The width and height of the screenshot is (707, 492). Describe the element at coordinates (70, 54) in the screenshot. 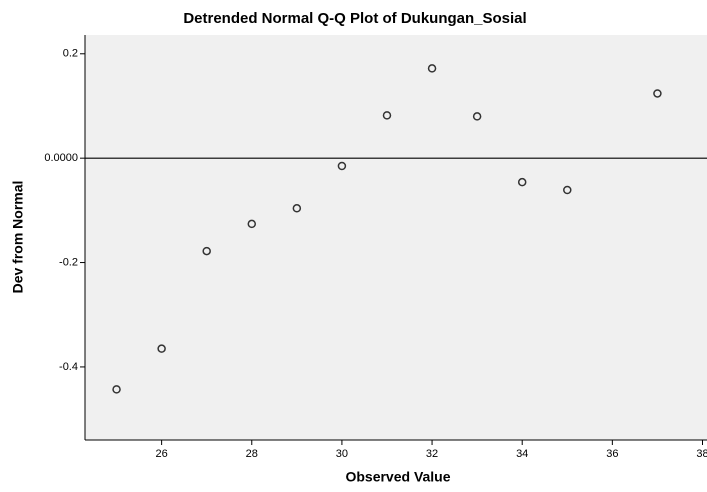

I see `y-tick-label: 0.2` at that location.